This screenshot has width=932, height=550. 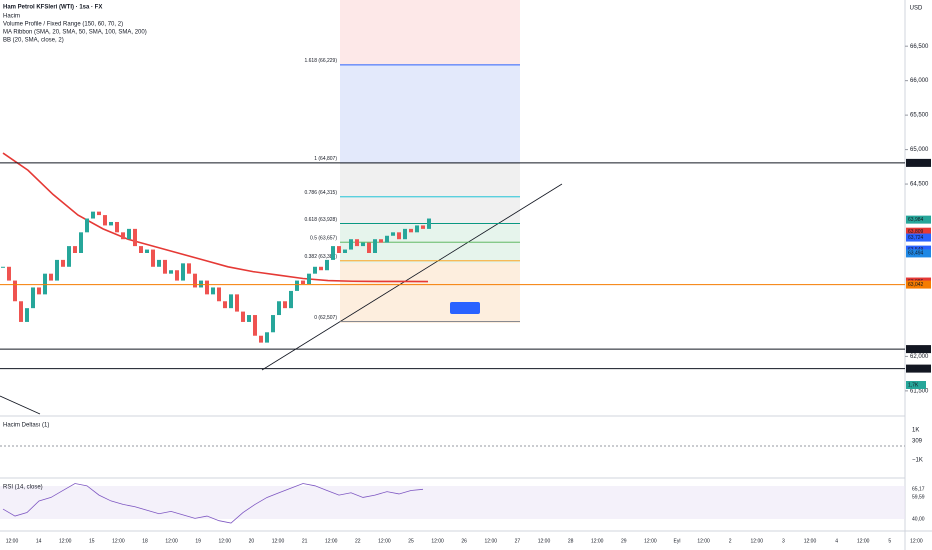 I want to click on price-label: 64,500, so click(x=919, y=185).